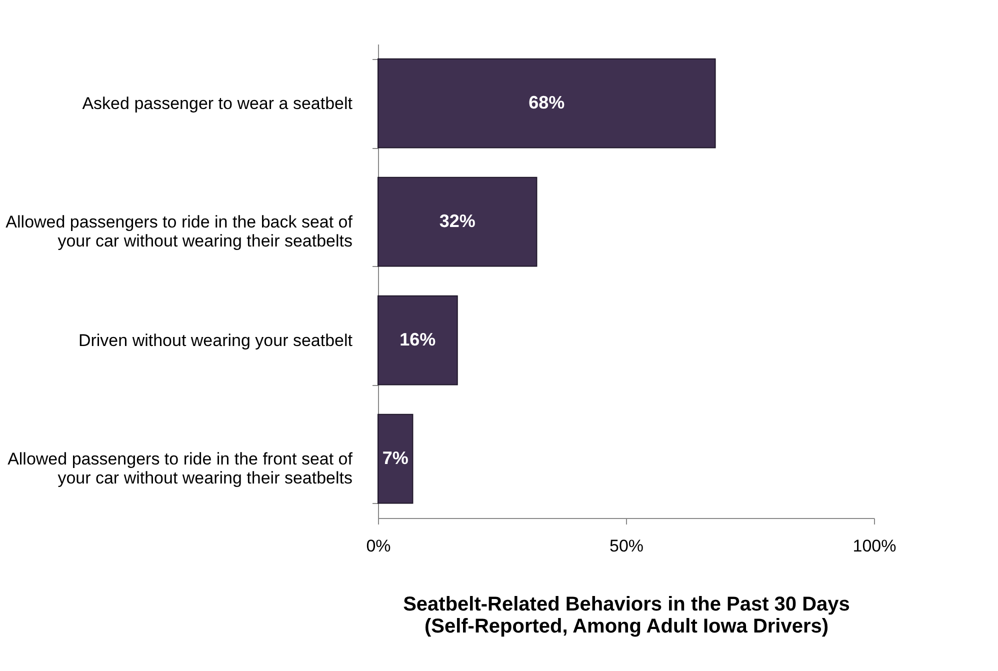  I want to click on y-tick-label: Allowed passengers to ride in the back seat of your car without wearing their seatbelts, so click(179, 231).